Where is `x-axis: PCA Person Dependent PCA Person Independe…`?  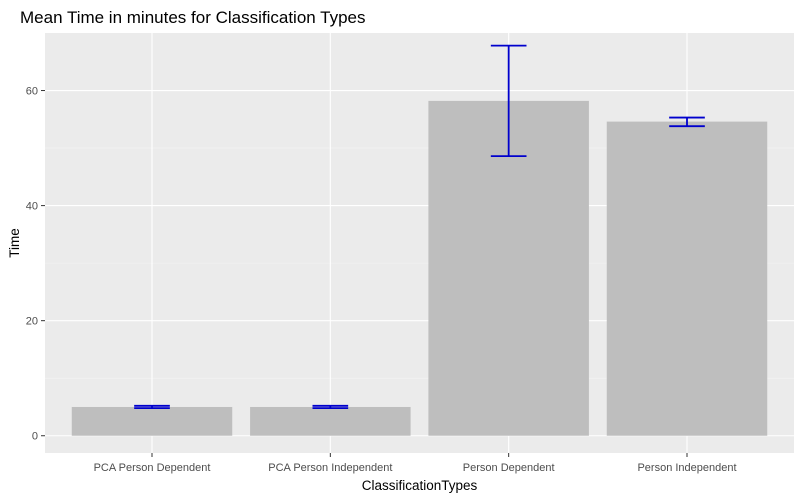 x-axis: PCA Person Dependent PCA Person Independe… is located at coordinates (415, 463).